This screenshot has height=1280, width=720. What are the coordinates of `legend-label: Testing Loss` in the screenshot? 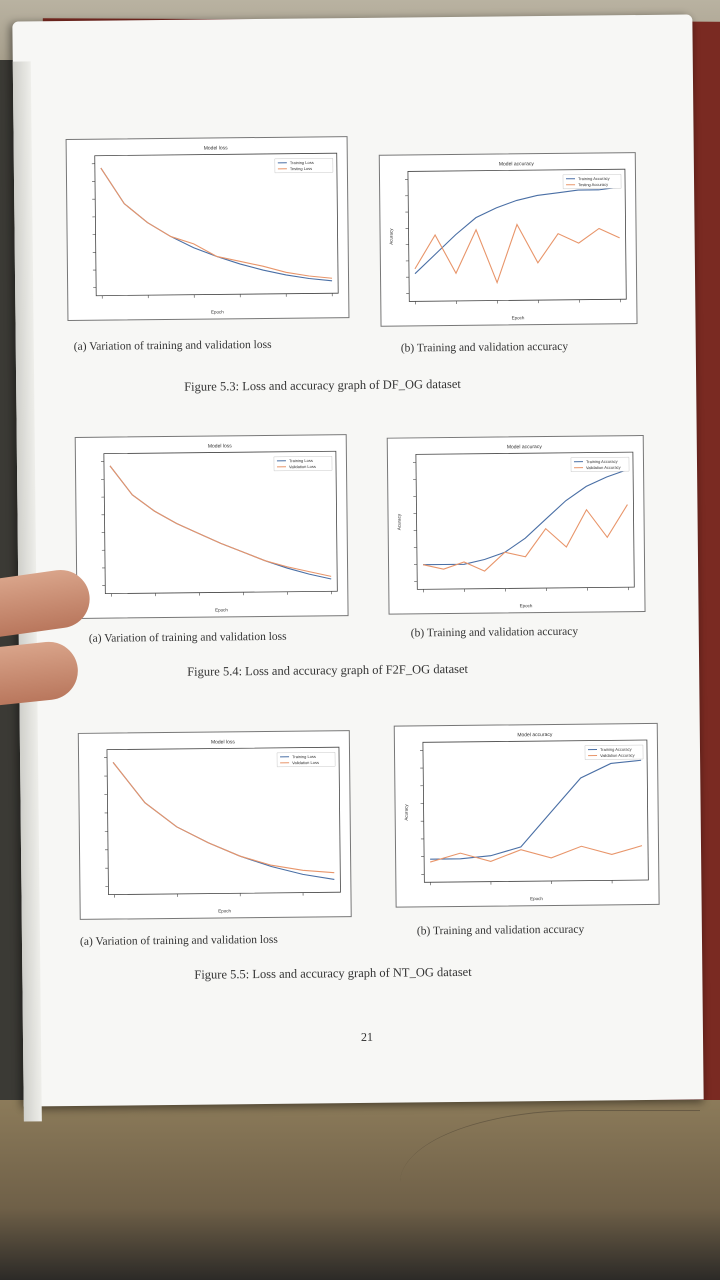 It's located at (301, 168).